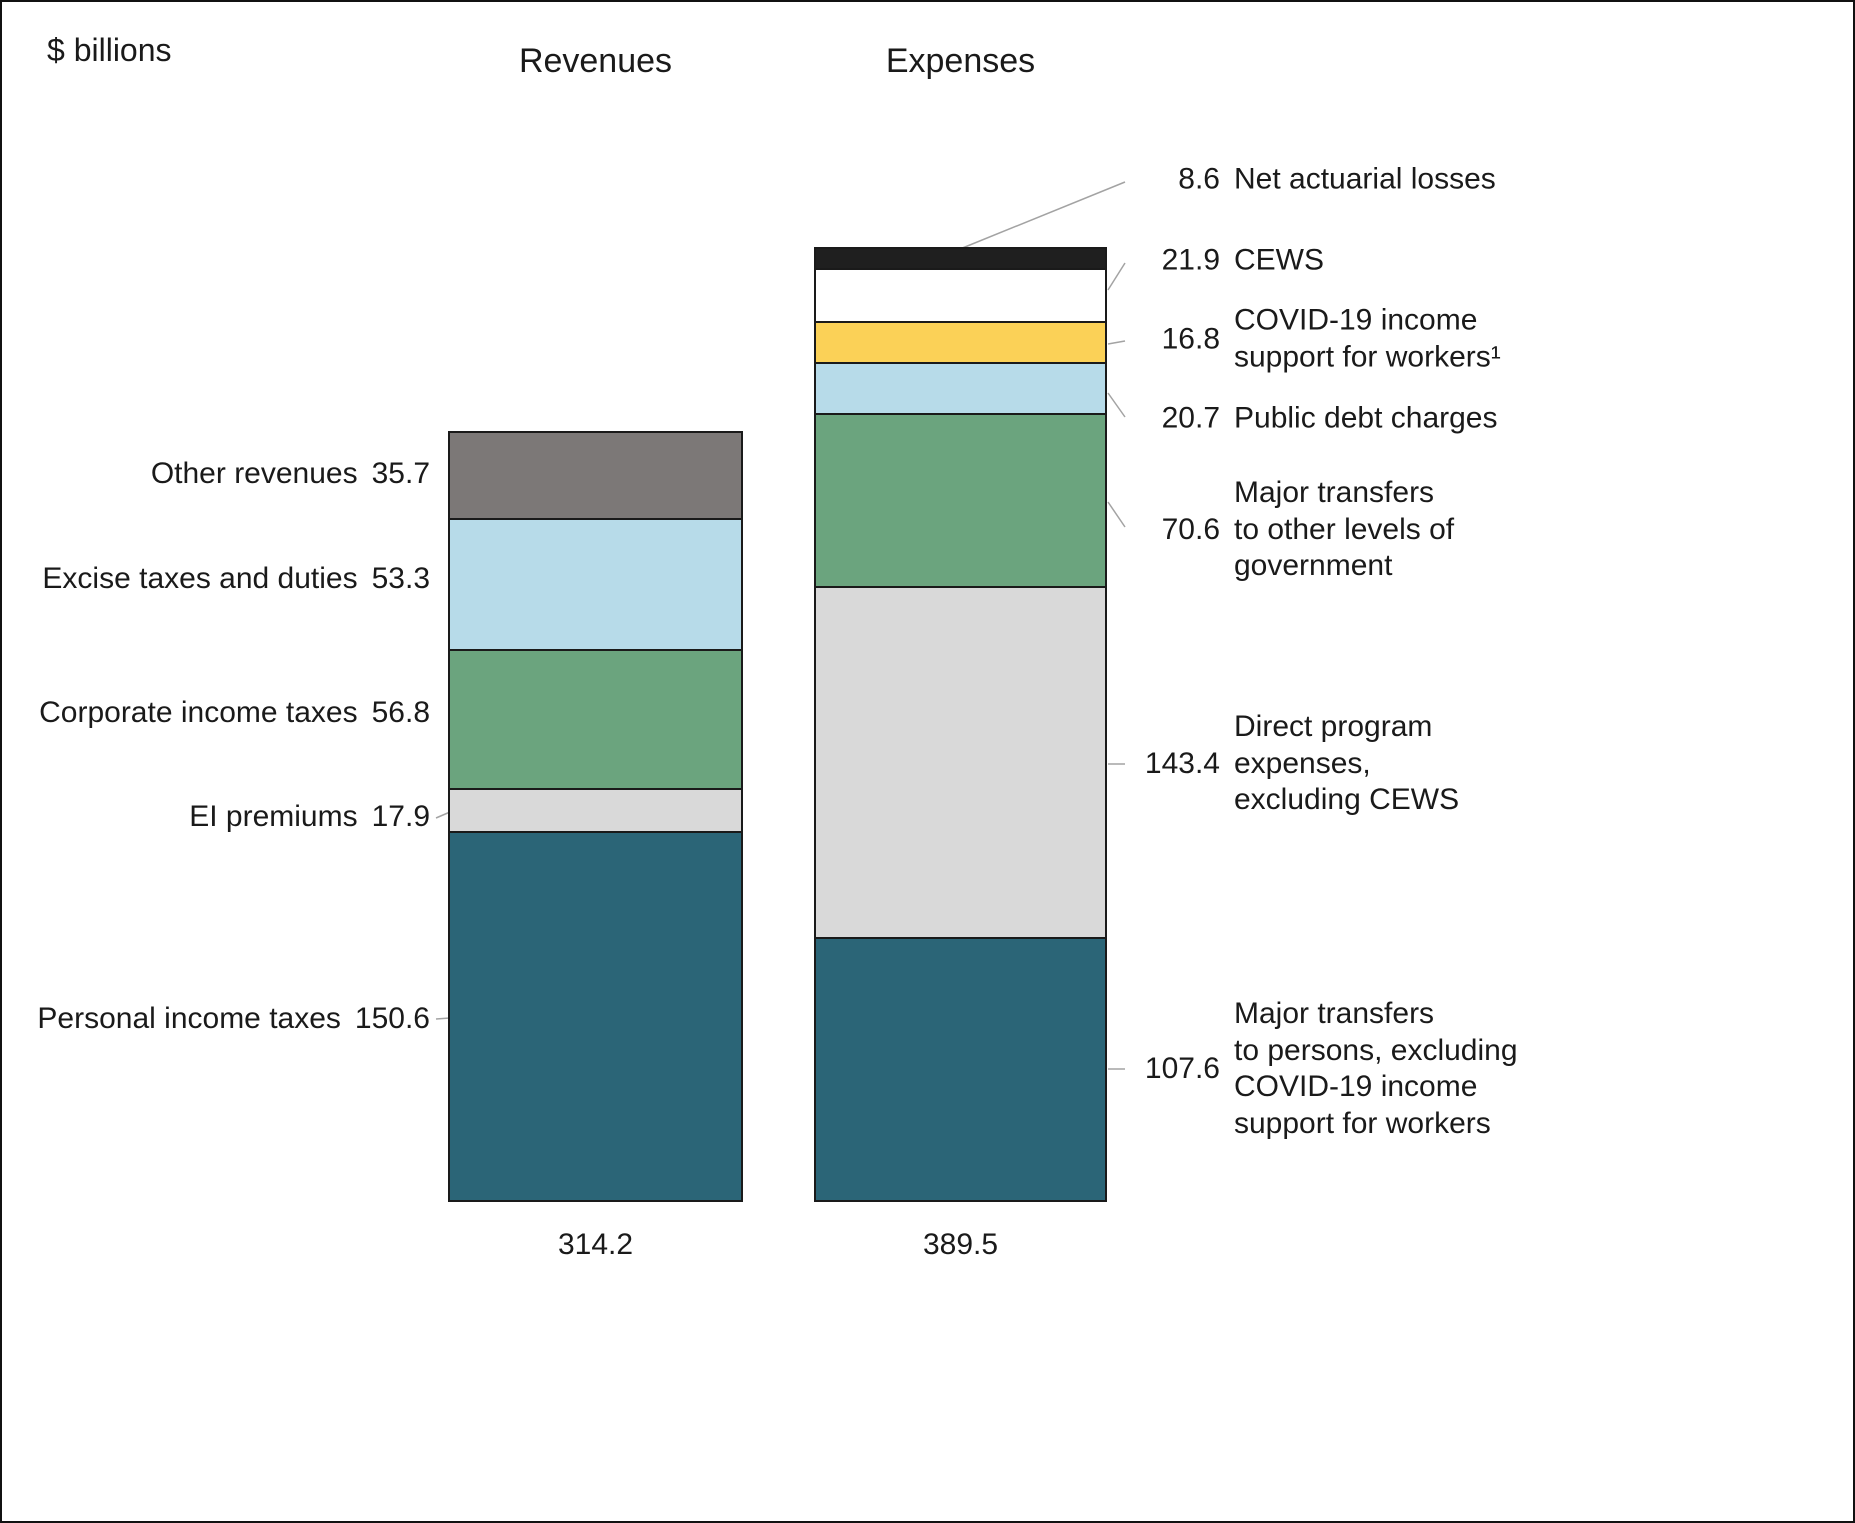 This screenshot has width=1855, height=1523. I want to click on segment-label-text: Net actuarial losses, so click(1365, 179).